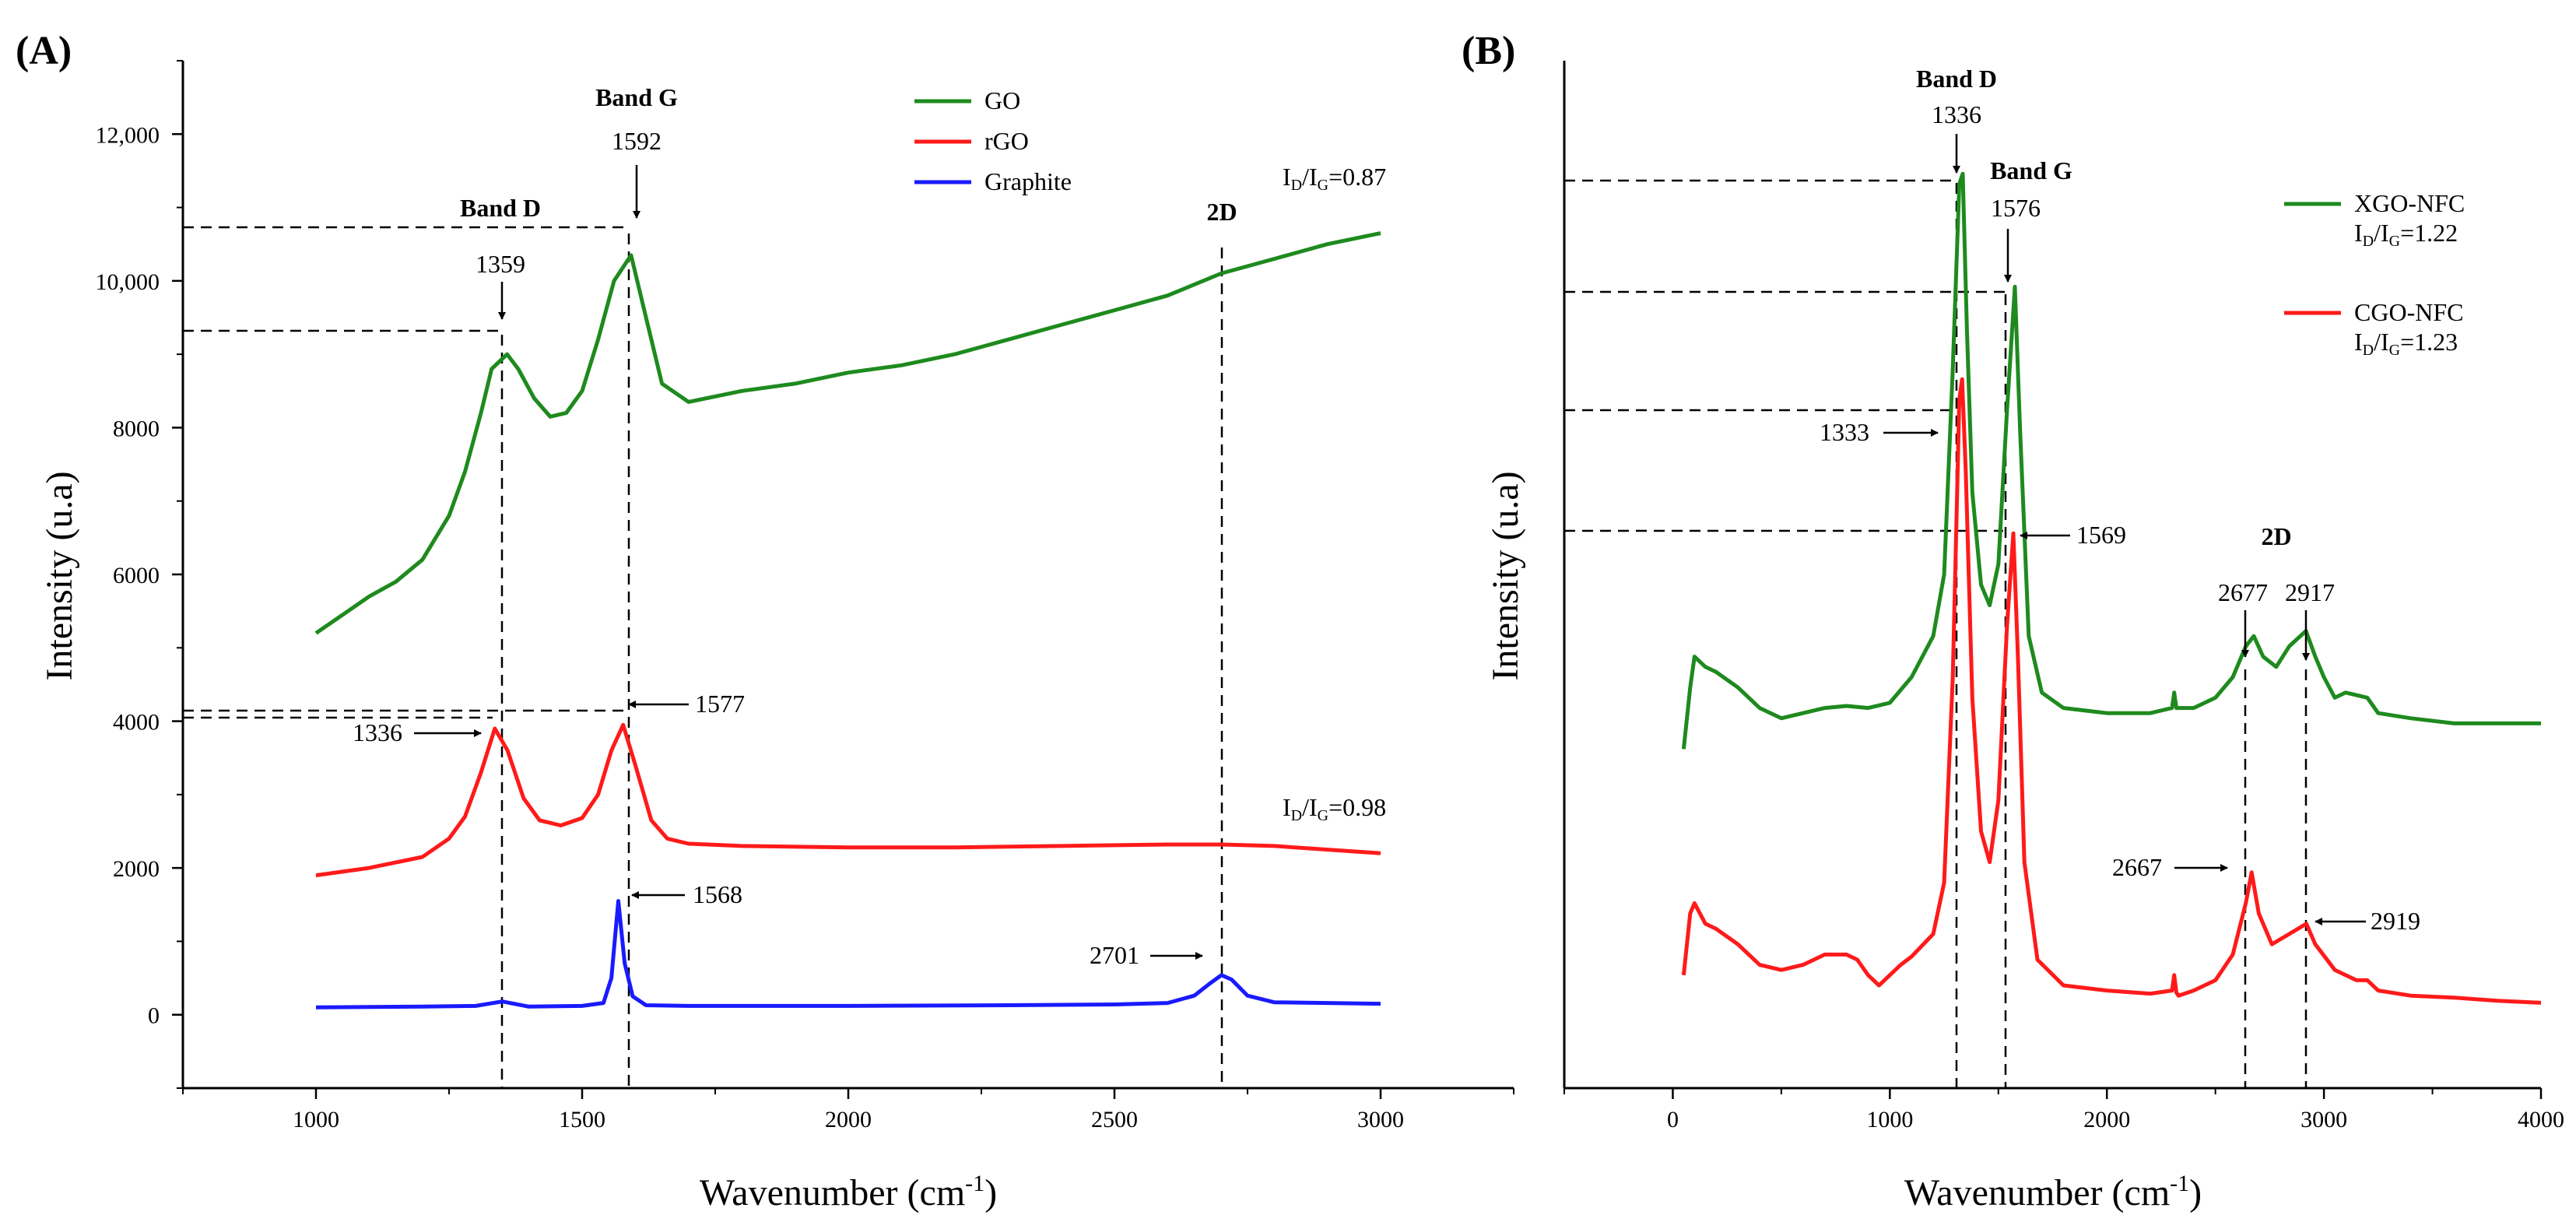 The width and height of the screenshot is (2576, 1229). I want to click on x-tick-label: 1500, so click(582, 1119).